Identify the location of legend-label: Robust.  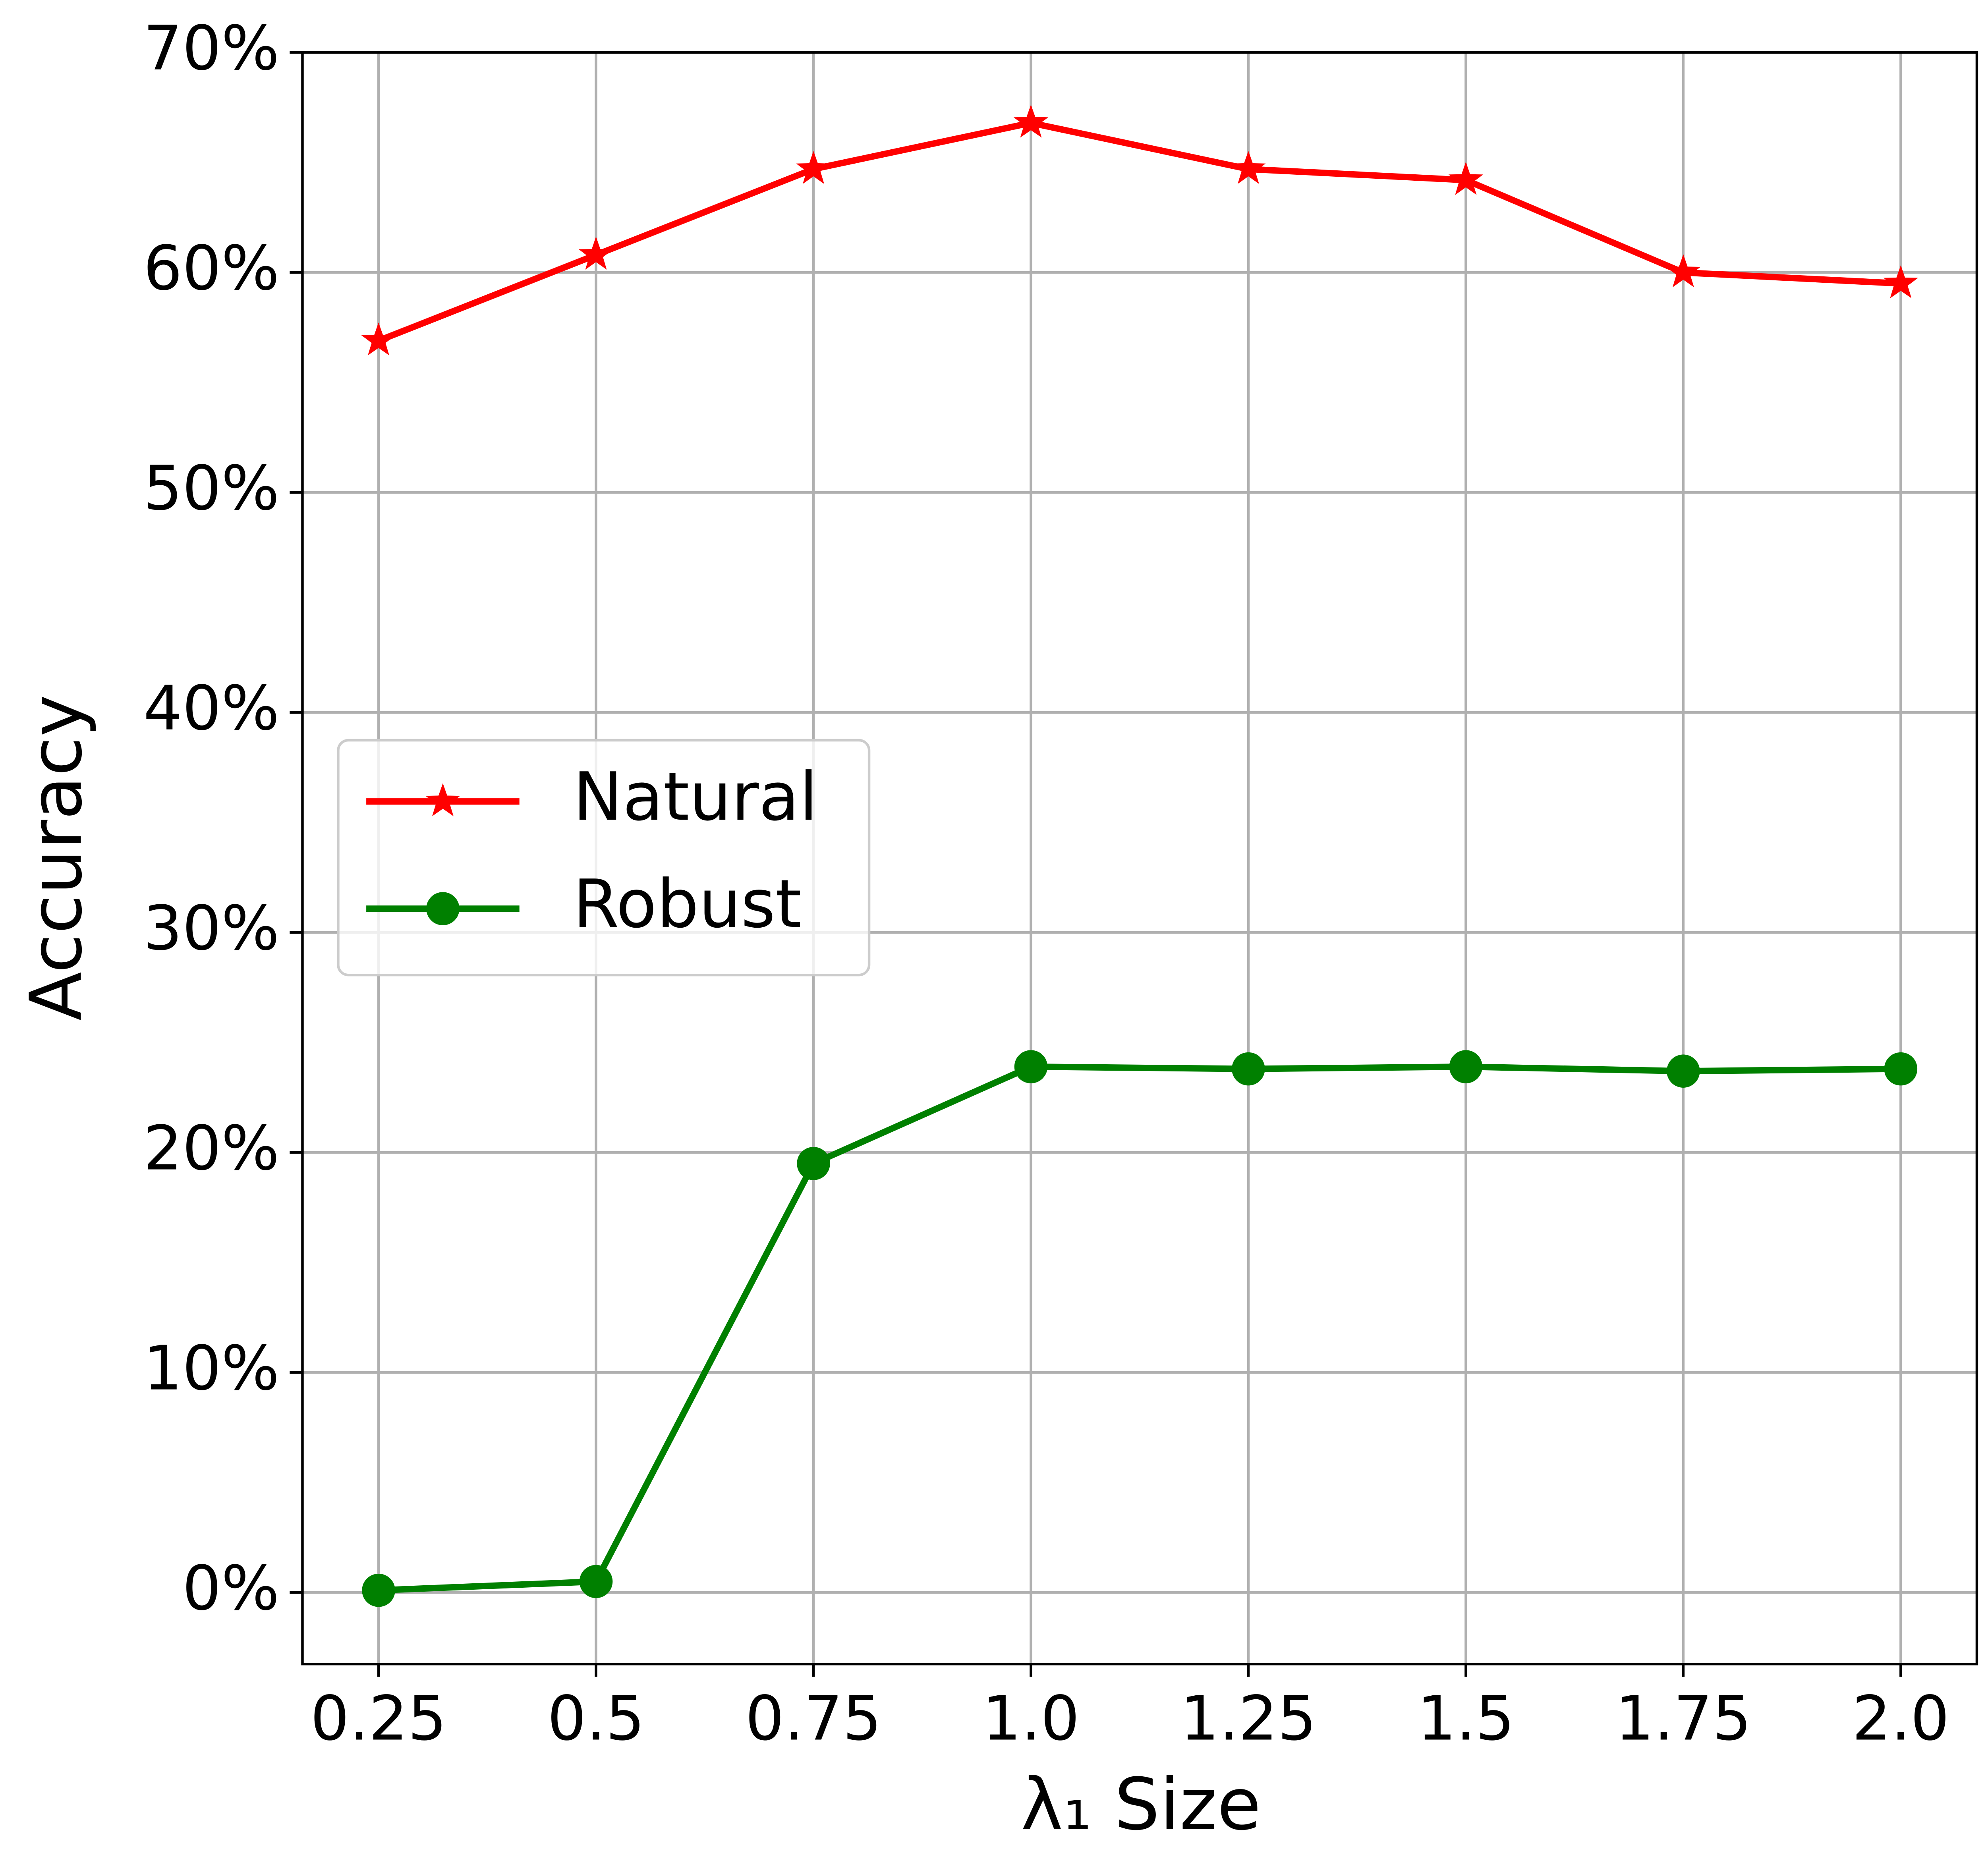
(687, 904).